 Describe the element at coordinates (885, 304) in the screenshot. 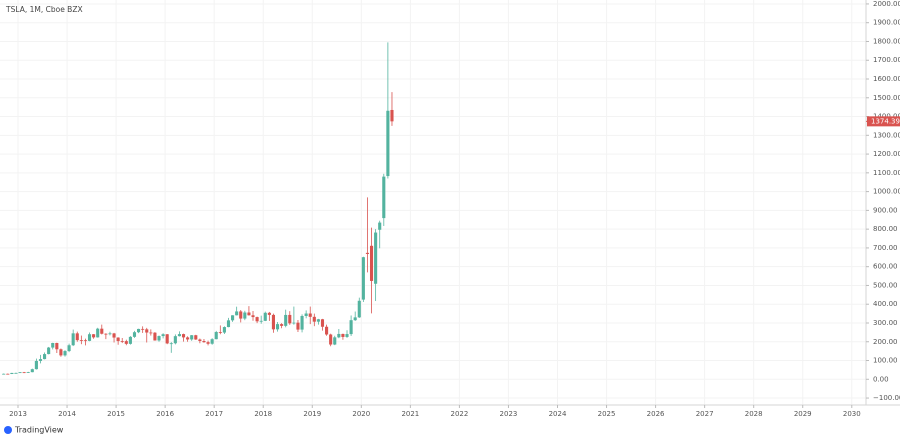

I see `y-tick-label: 400.00` at that location.